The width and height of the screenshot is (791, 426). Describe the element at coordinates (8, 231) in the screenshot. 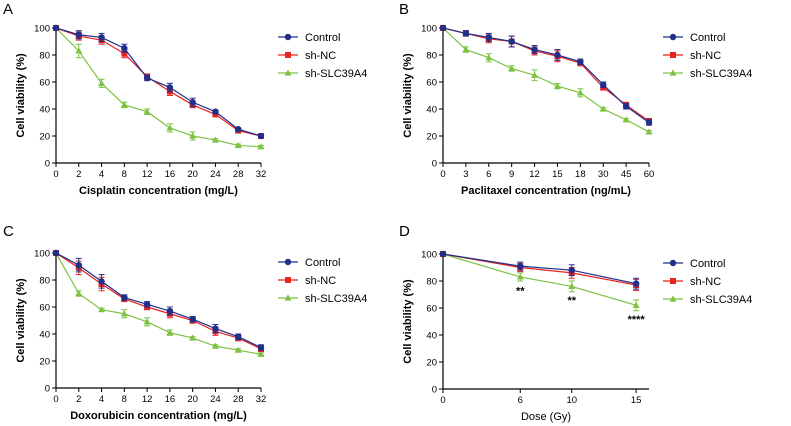

I see `panel-letter-c: C` at that location.